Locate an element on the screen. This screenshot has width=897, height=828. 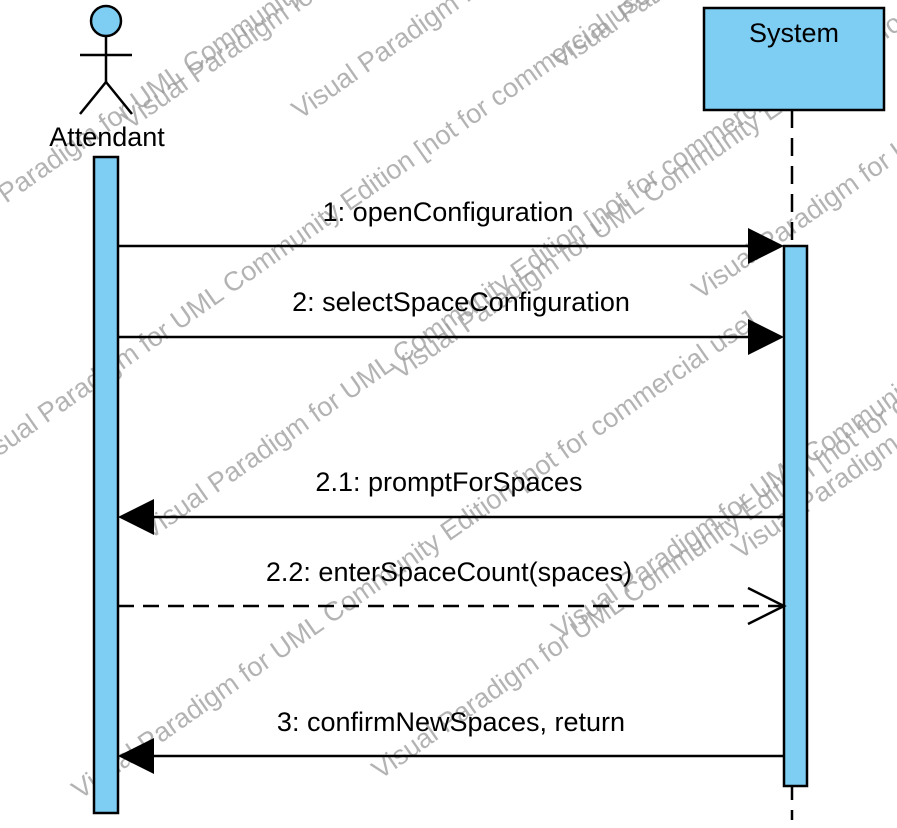
actor-right-leg is located at coordinates (119, 98).